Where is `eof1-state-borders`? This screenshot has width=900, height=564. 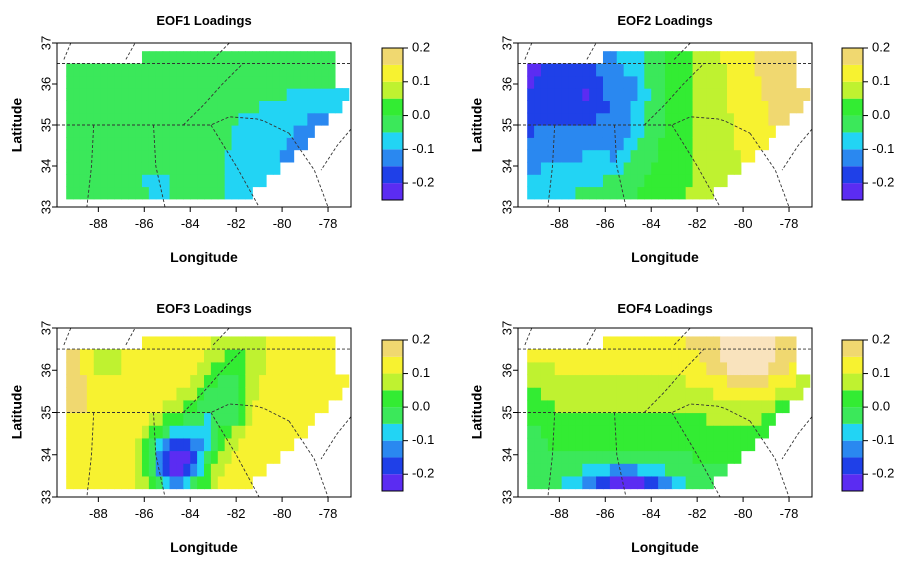 eof1-state-borders is located at coordinates (204, 125).